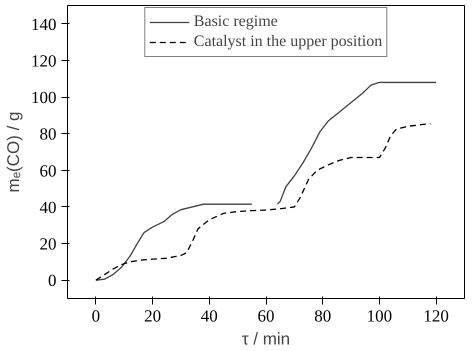 This screenshot has width=474, height=351. Describe the element at coordinates (266, 316) in the screenshot. I see `x-tick-label: 60` at that location.